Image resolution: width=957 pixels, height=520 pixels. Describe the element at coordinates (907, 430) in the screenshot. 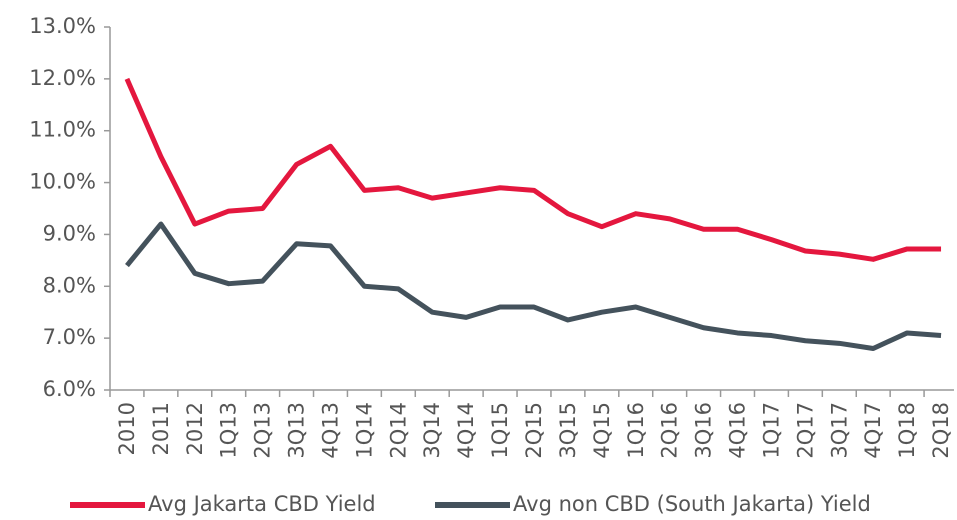

I see `x-tick-label: 1Q18` at that location.